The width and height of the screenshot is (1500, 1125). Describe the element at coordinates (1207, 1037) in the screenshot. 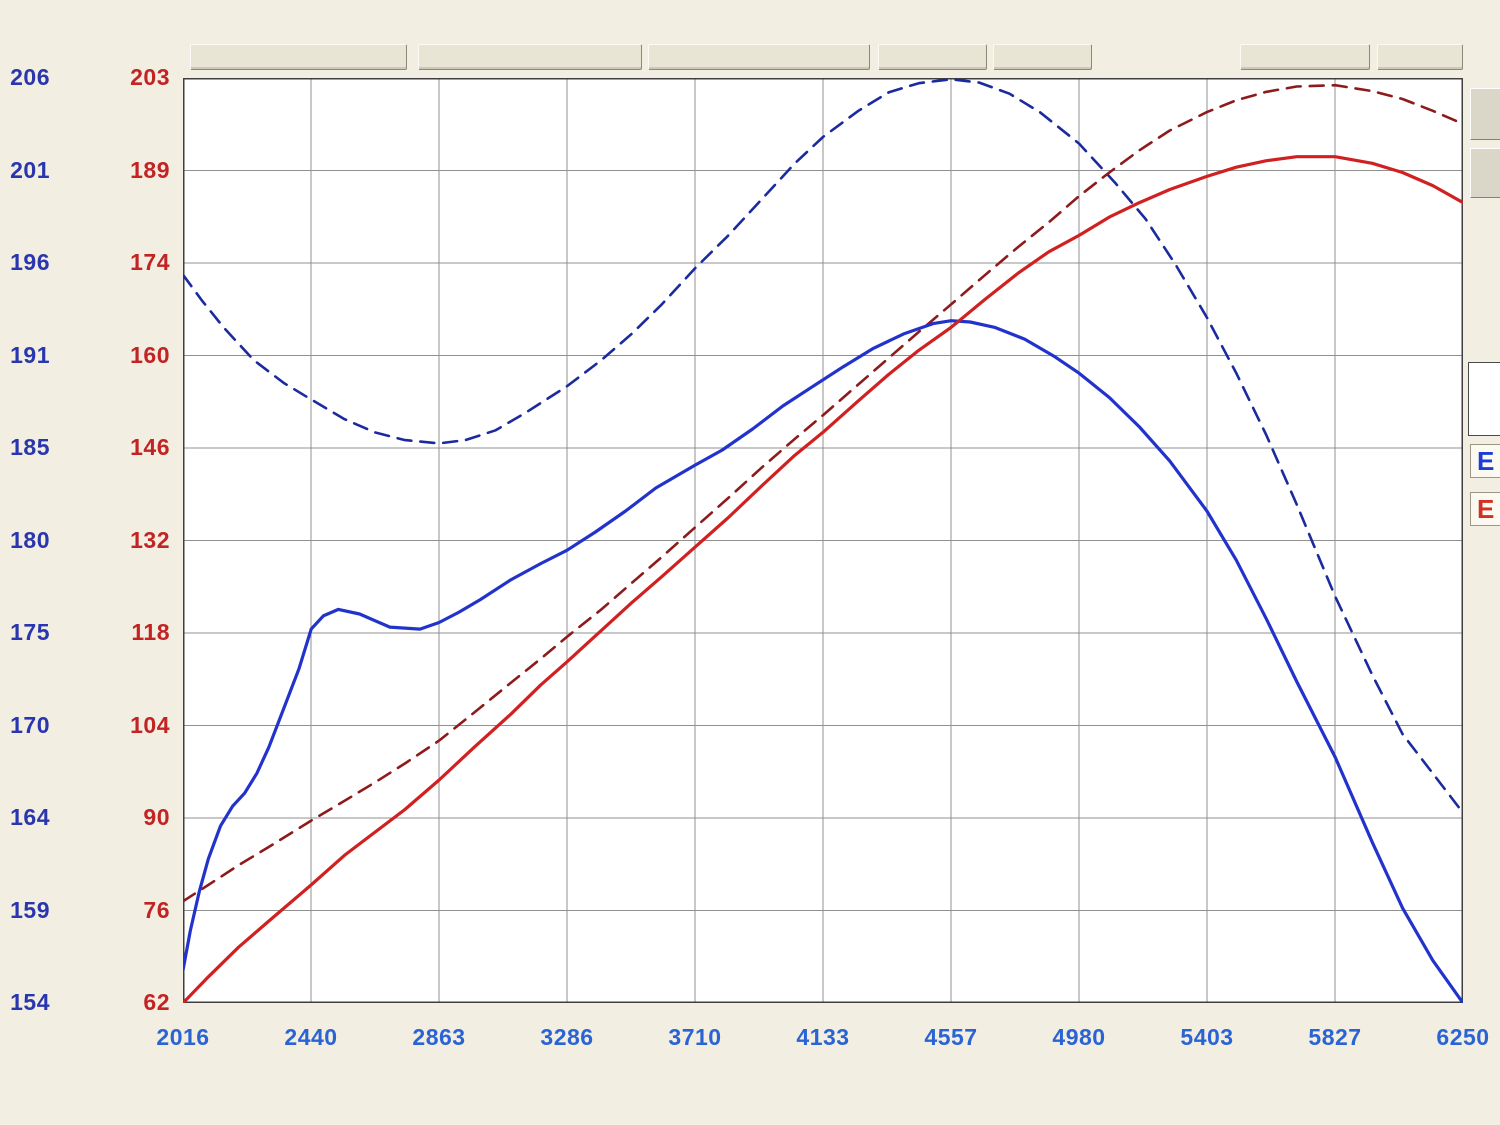

I see `x-tick-rpm: 5403` at that location.